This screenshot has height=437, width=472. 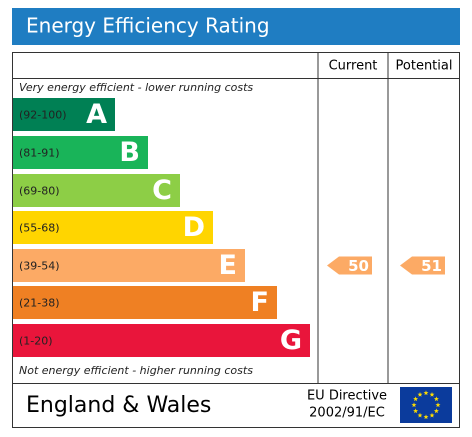 What do you see at coordinates (236, 405) in the screenshot?
I see `footer-frame` at bounding box center [236, 405].